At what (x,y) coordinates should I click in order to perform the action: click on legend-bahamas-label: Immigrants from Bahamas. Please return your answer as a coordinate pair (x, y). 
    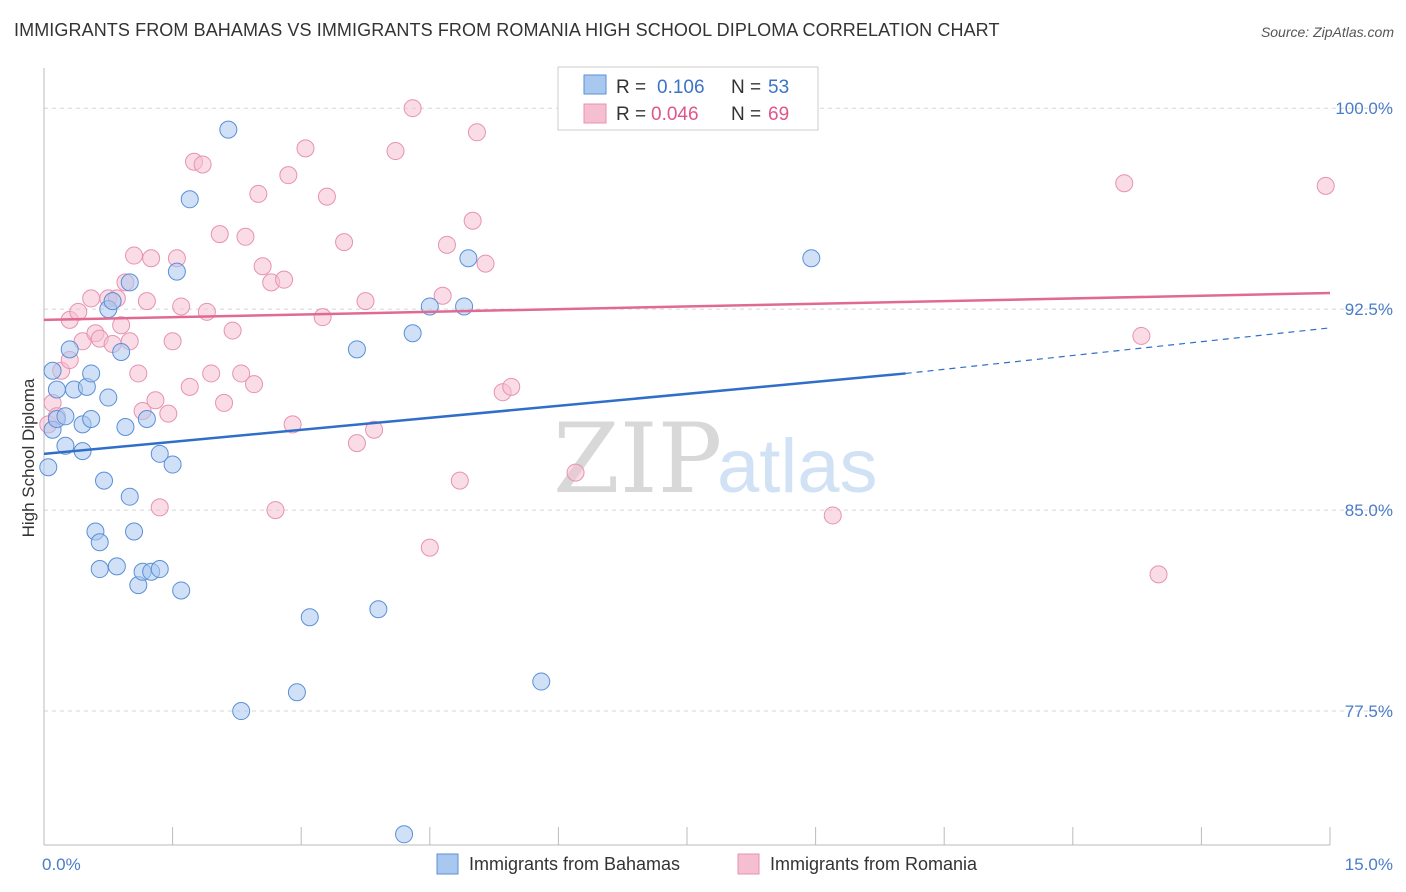
    Looking at the image, I should click on (574, 864).